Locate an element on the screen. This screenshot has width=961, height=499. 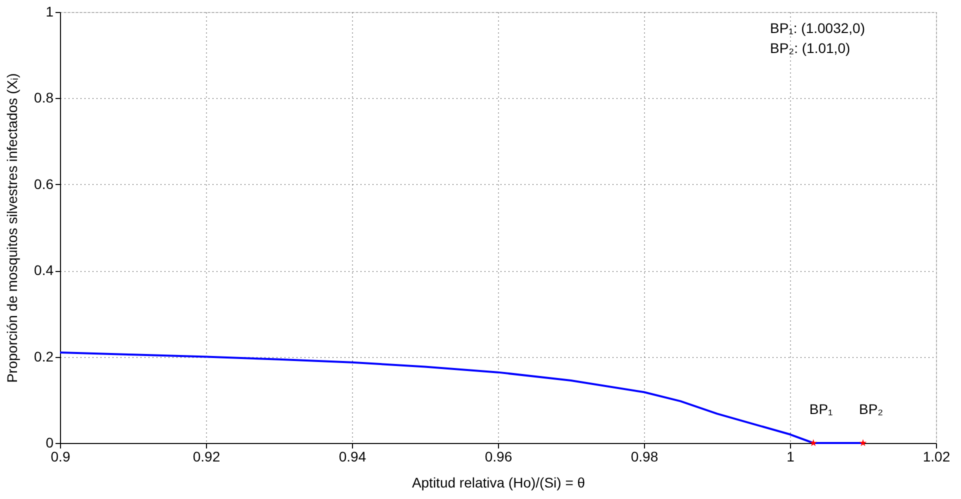
x-tick-label: 0.98 is located at coordinates (644, 456).